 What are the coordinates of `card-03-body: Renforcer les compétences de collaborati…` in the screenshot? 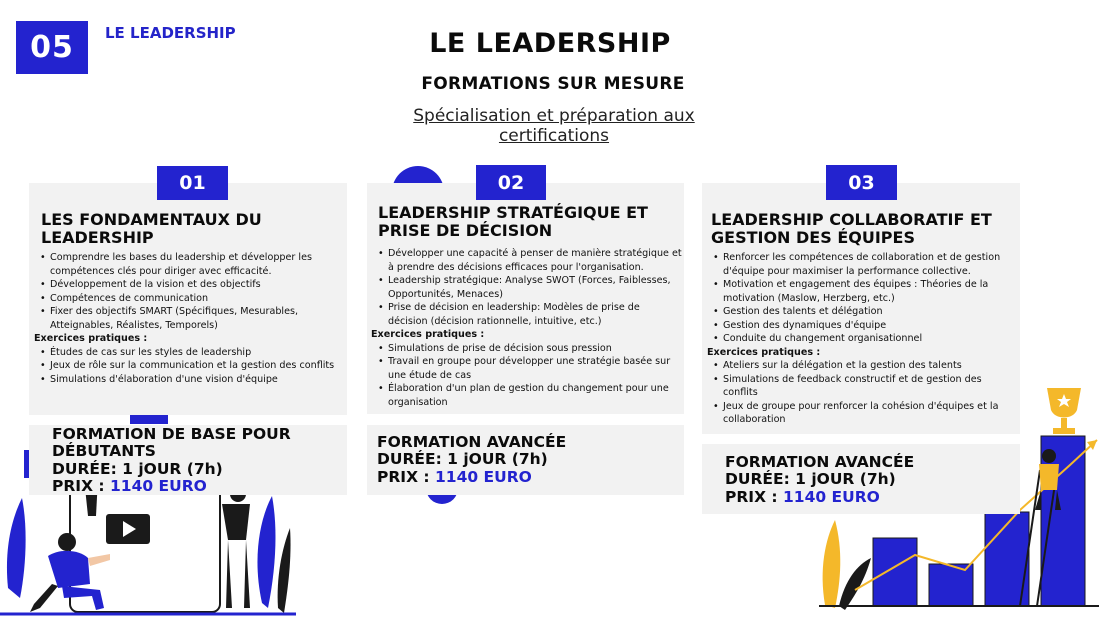 It's located at (862, 339).